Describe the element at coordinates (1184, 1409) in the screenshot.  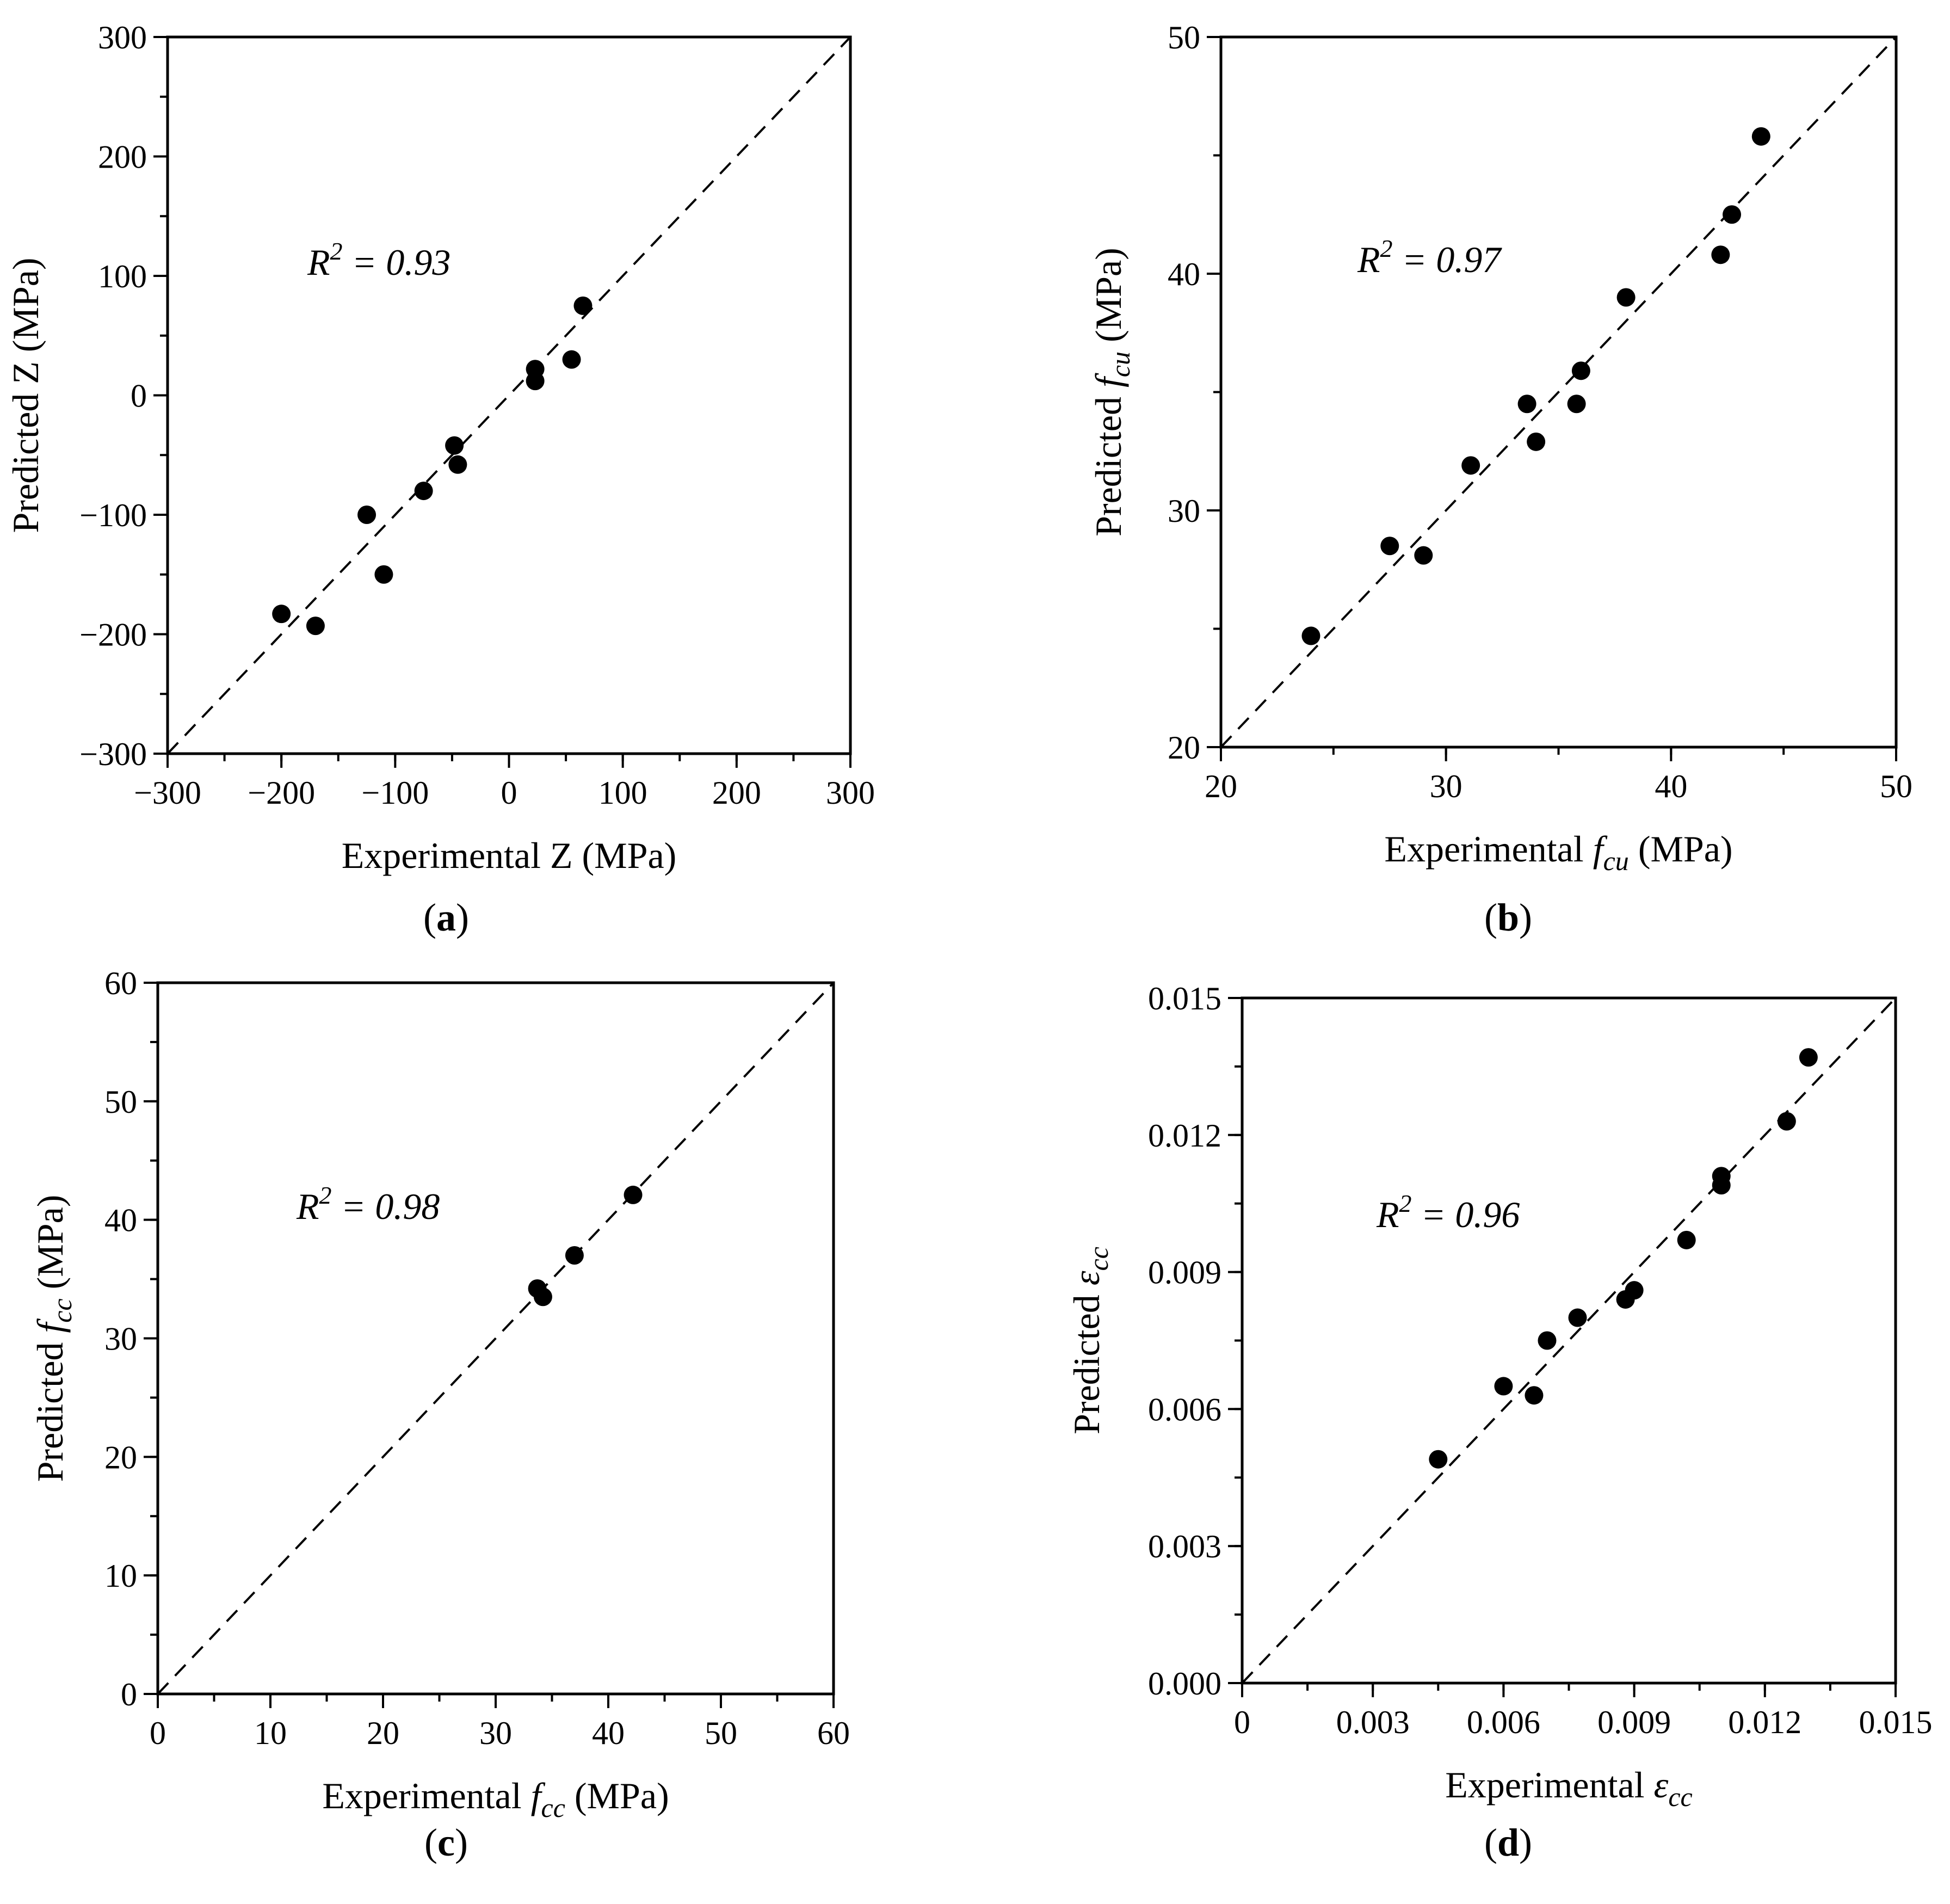
I see `y-tick-label: 0.006` at that location.